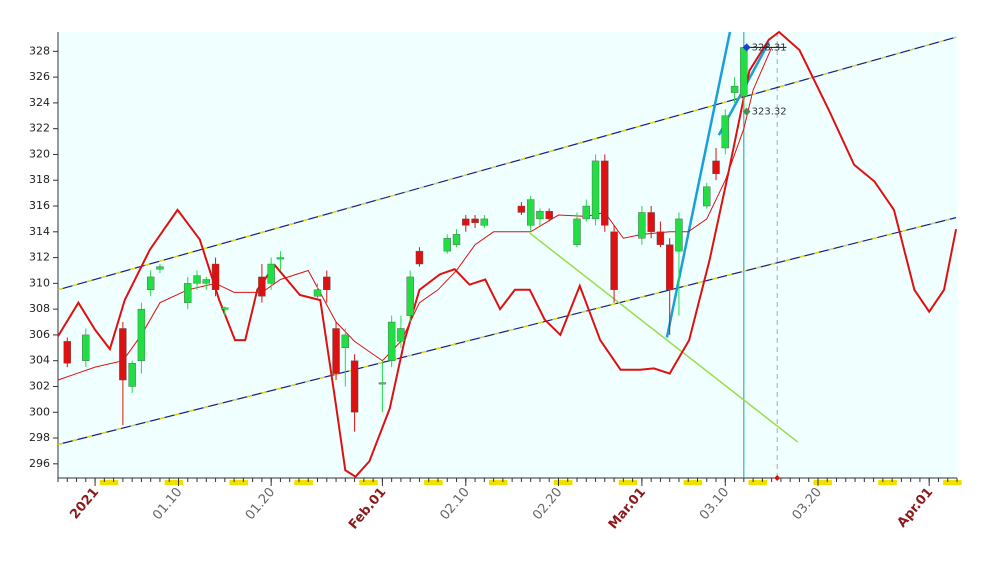 The width and height of the screenshot is (1005, 574). I want to click on y-tick-label: 324, so click(39, 102).